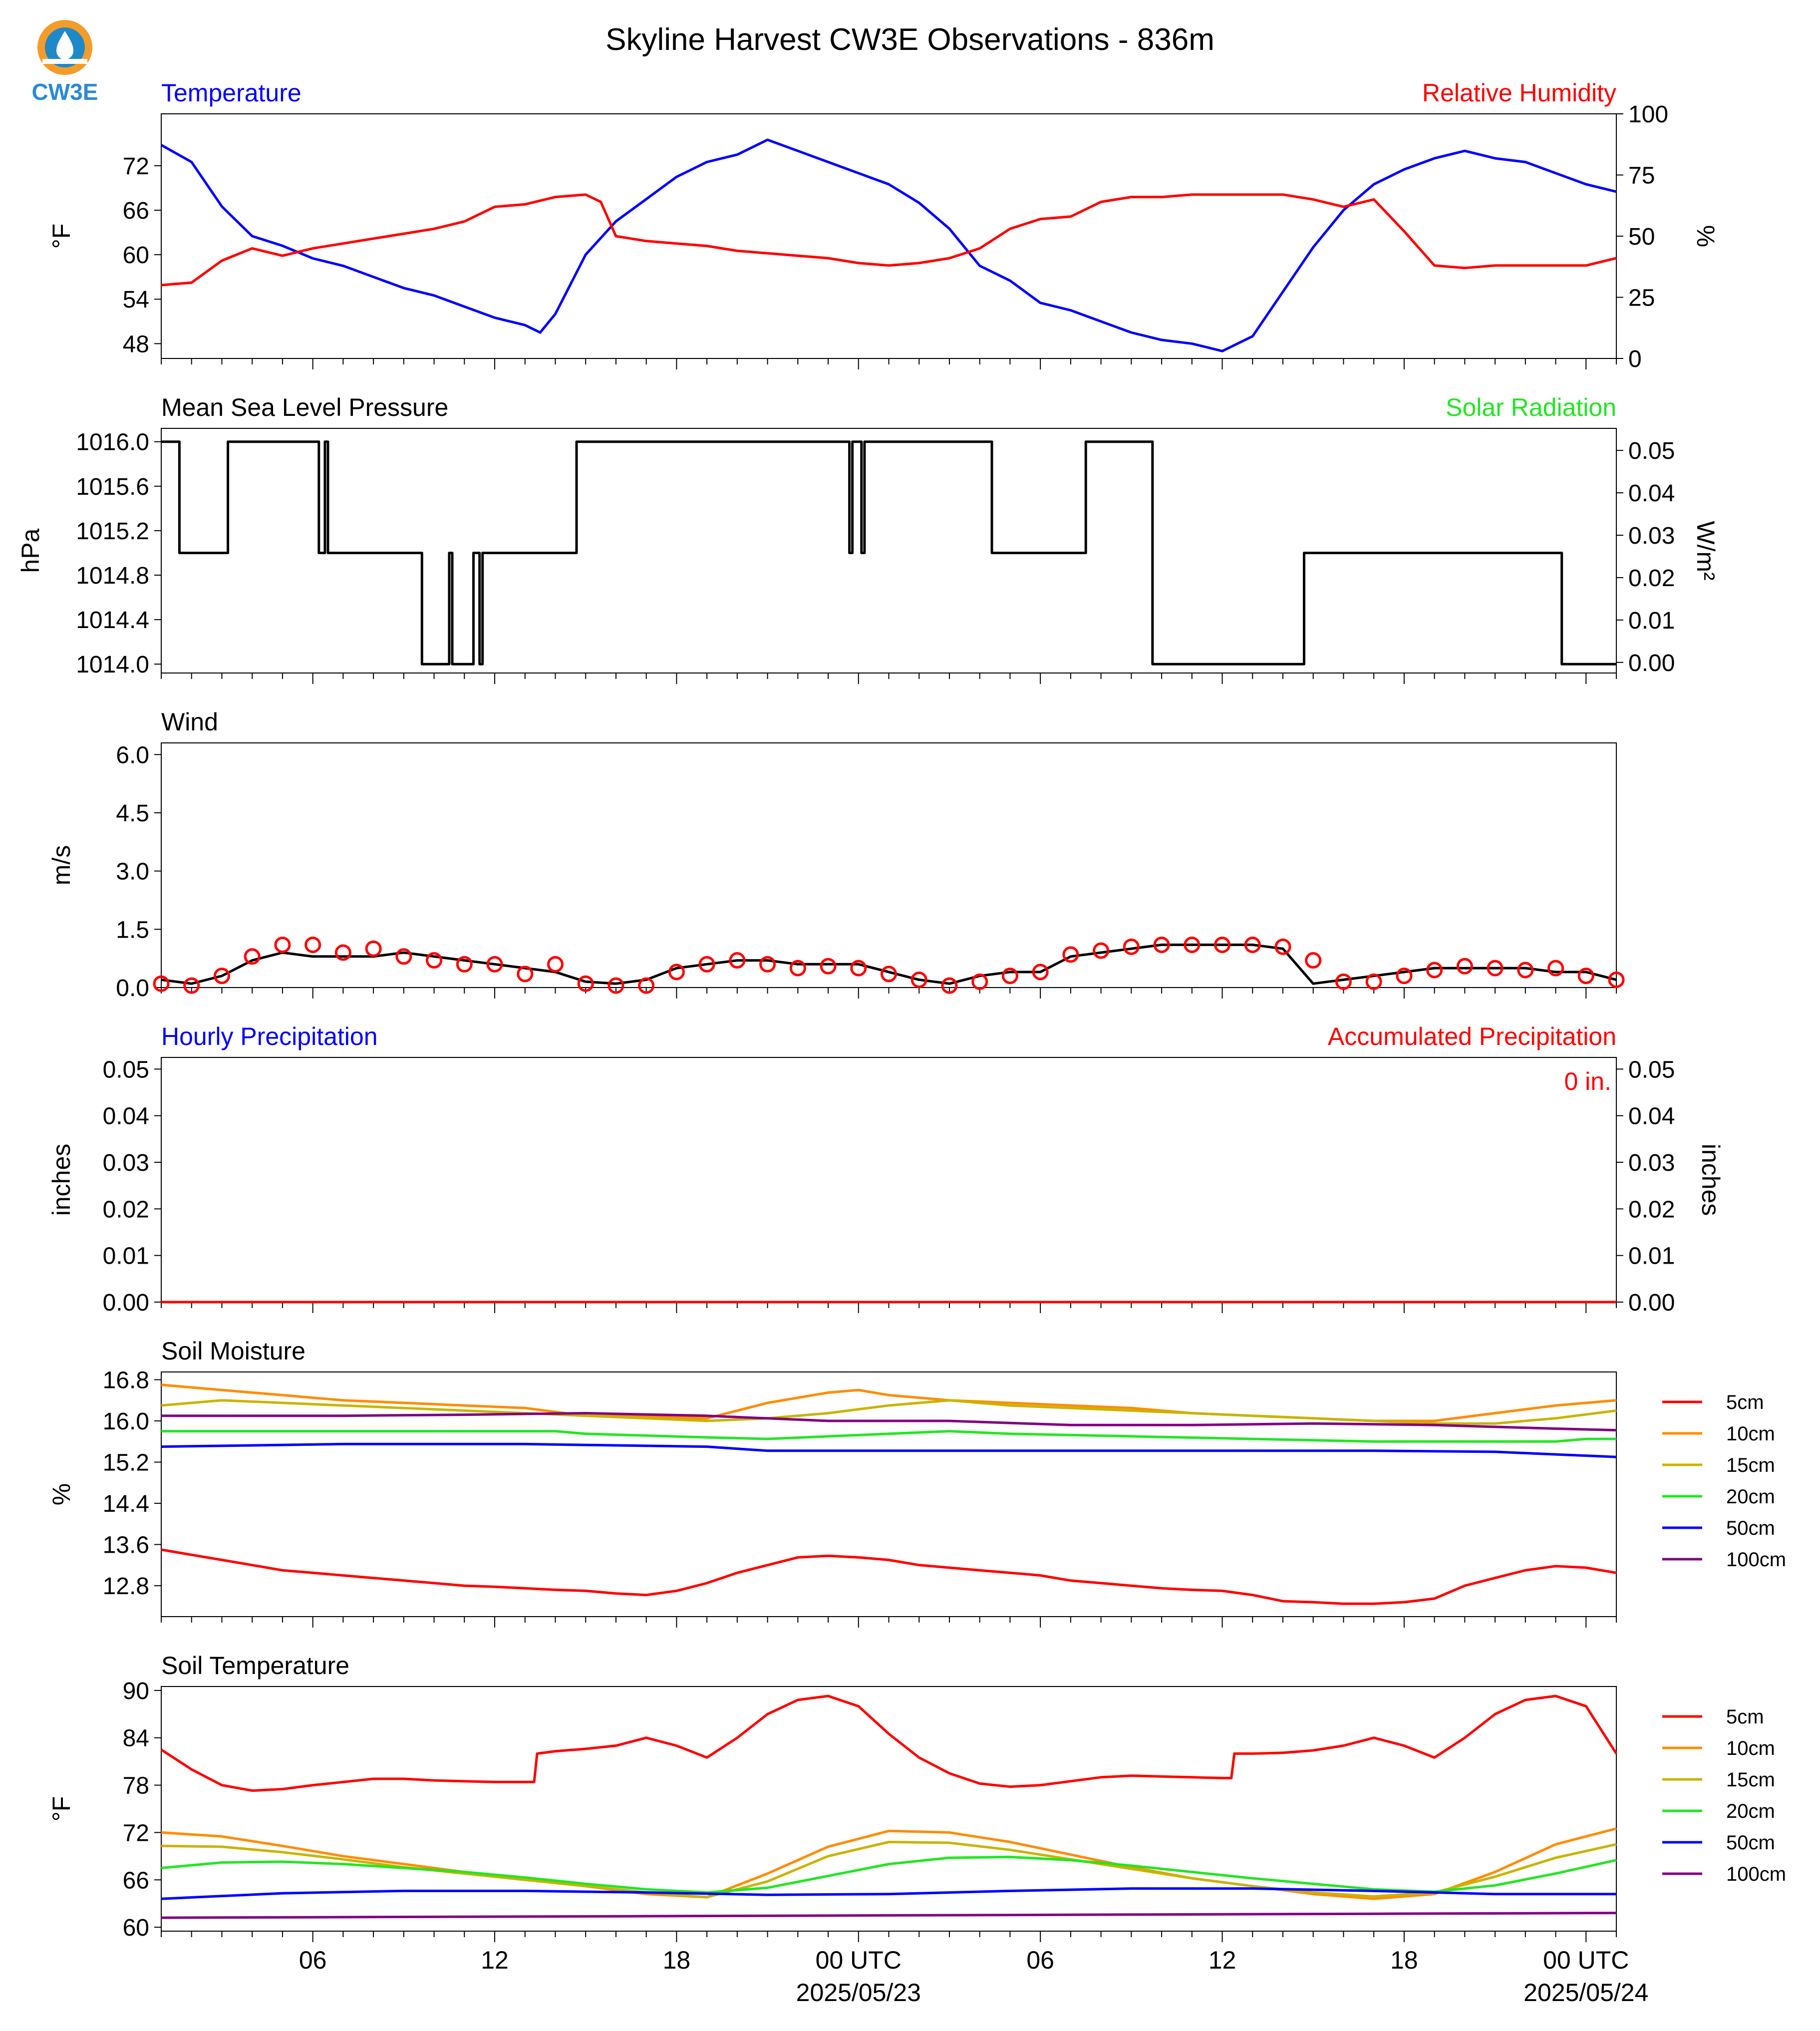  Describe the element at coordinates (677, 1960) in the screenshot. I see `x-tick-label: 18` at that location.